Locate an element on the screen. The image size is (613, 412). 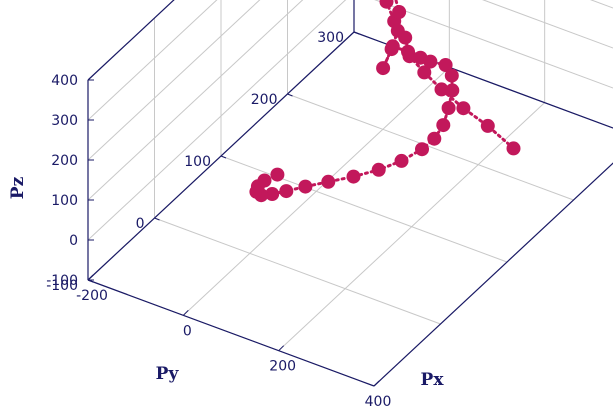
y-tick-label: -100 is located at coordinates (62, 286).